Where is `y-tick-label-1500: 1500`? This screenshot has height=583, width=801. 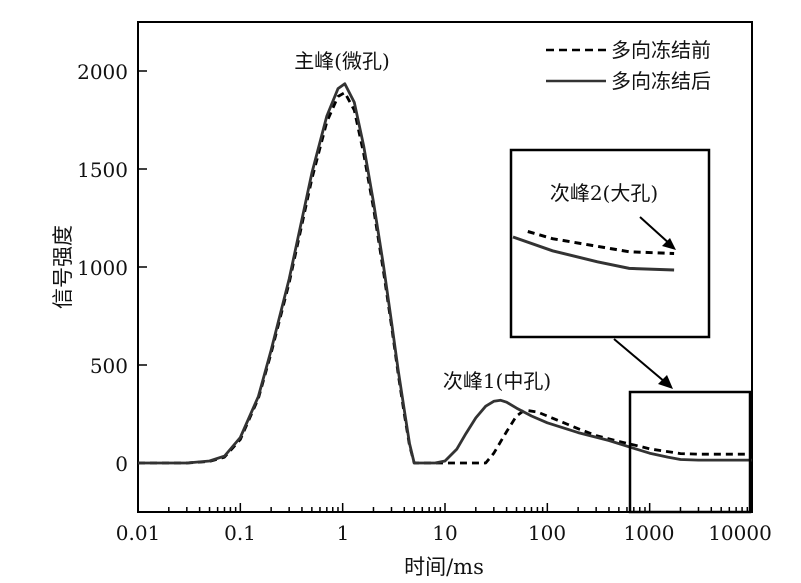 y-tick-label-1500: 1500 is located at coordinates (102, 170).